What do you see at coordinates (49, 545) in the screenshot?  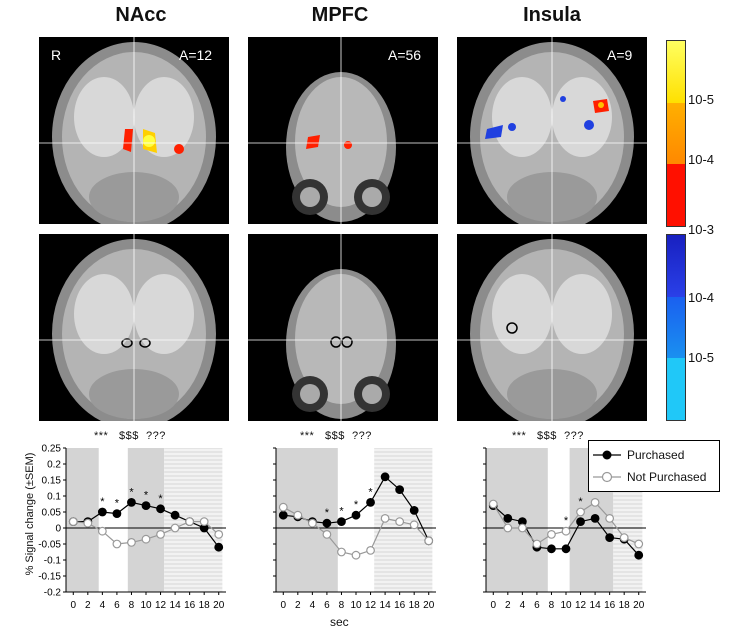 I see `y-tick-label: -0.05` at bounding box center [49, 545].